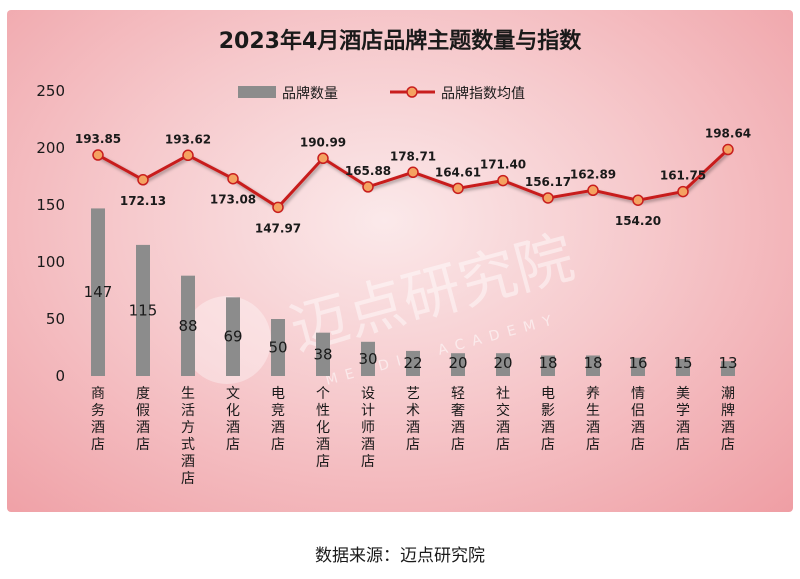 The width and height of the screenshot is (800, 579). I want to click on bar-value-label: 69, so click(232, 337).